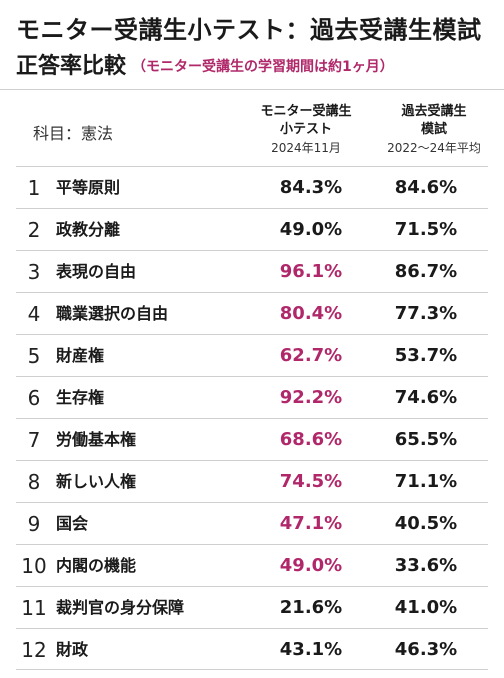 The width and height of the screenshot is (504, 678). I want to click on monitor-score: 92.2%, so click(311, 397).